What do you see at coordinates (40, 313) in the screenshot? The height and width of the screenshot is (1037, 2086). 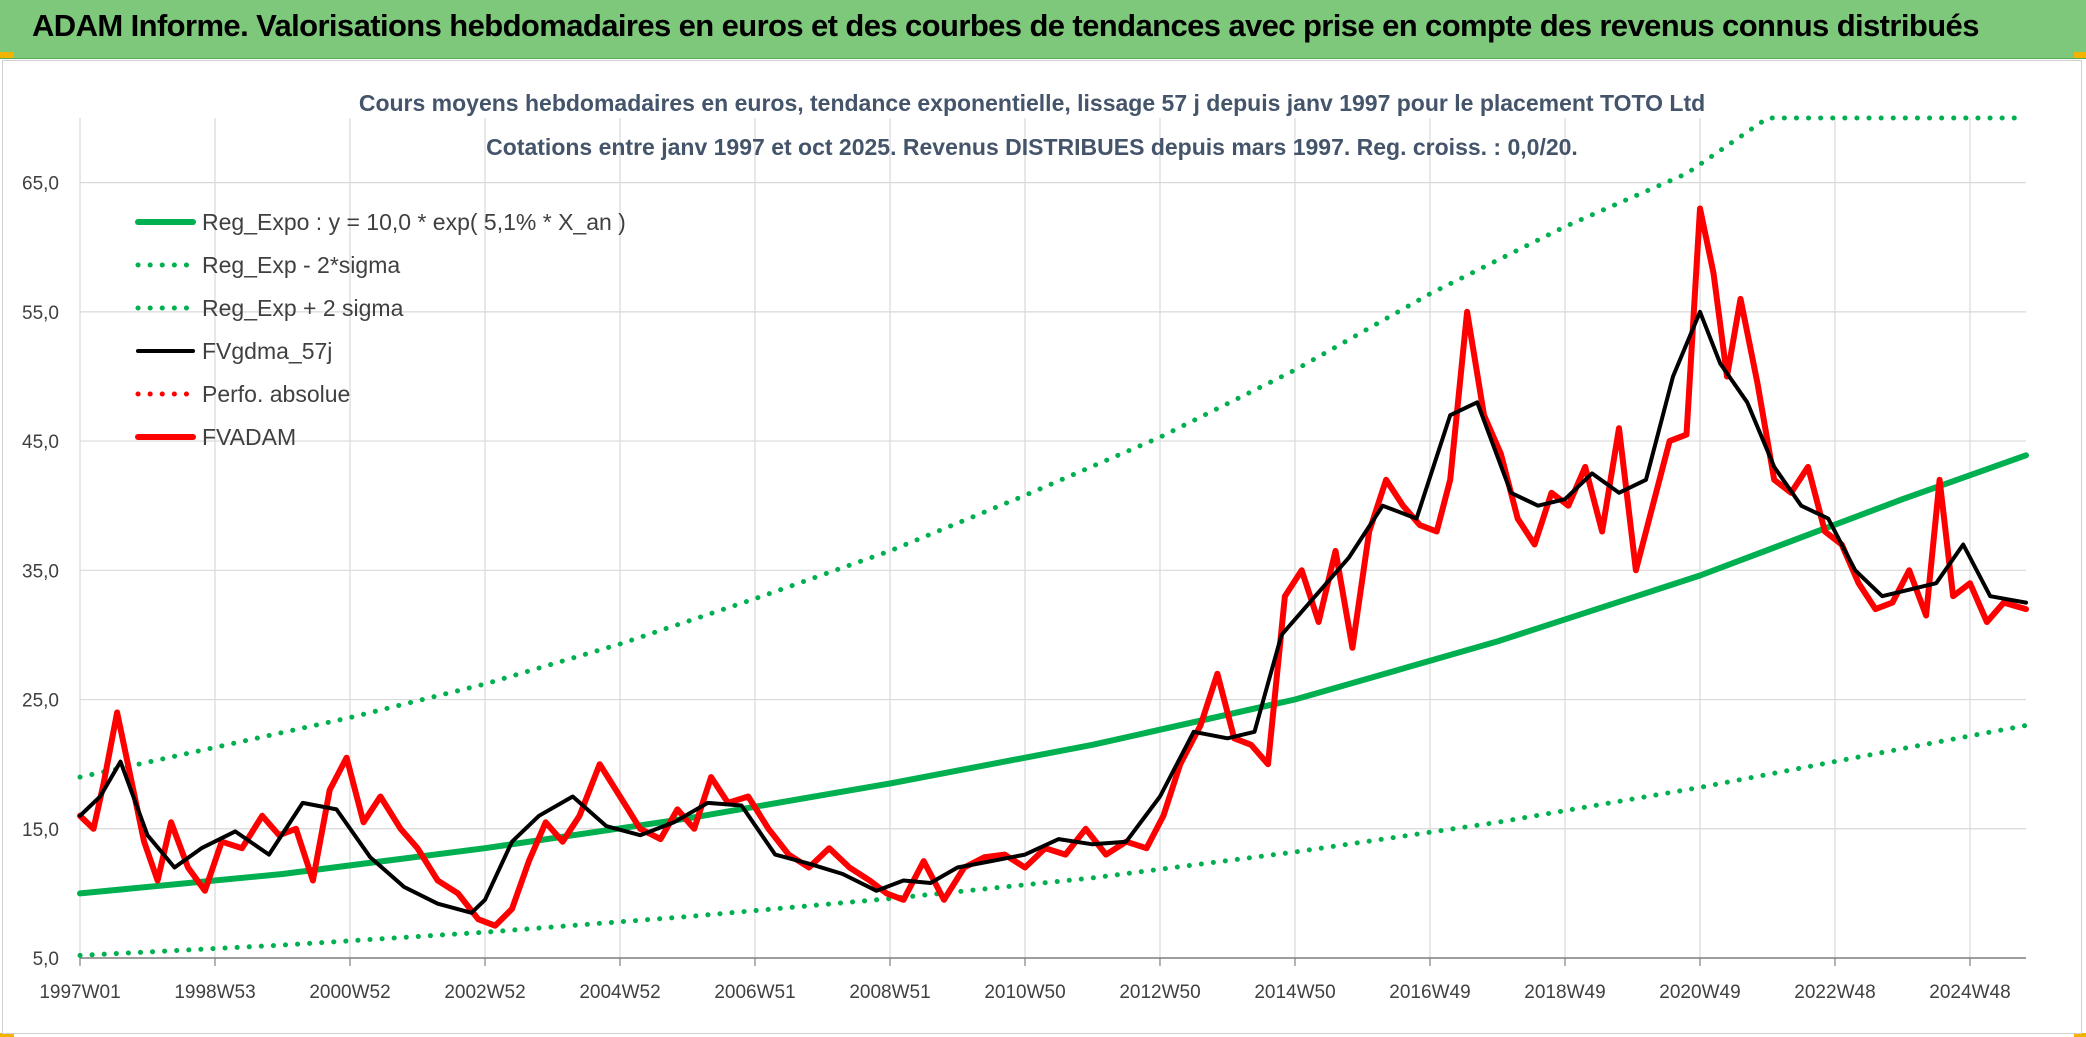 I see `y-tick-label: 55,0` at bounding box center [40, 313].